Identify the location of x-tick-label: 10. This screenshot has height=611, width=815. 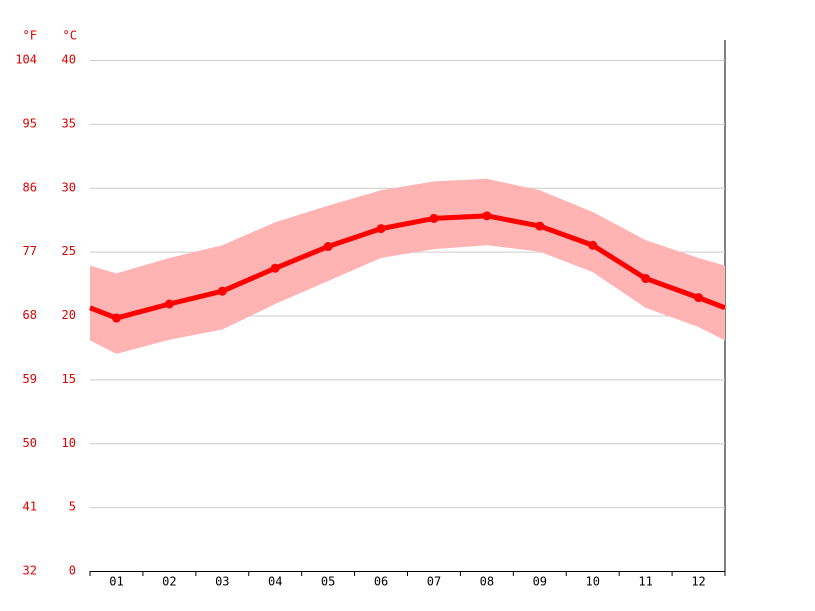
(592, 582).